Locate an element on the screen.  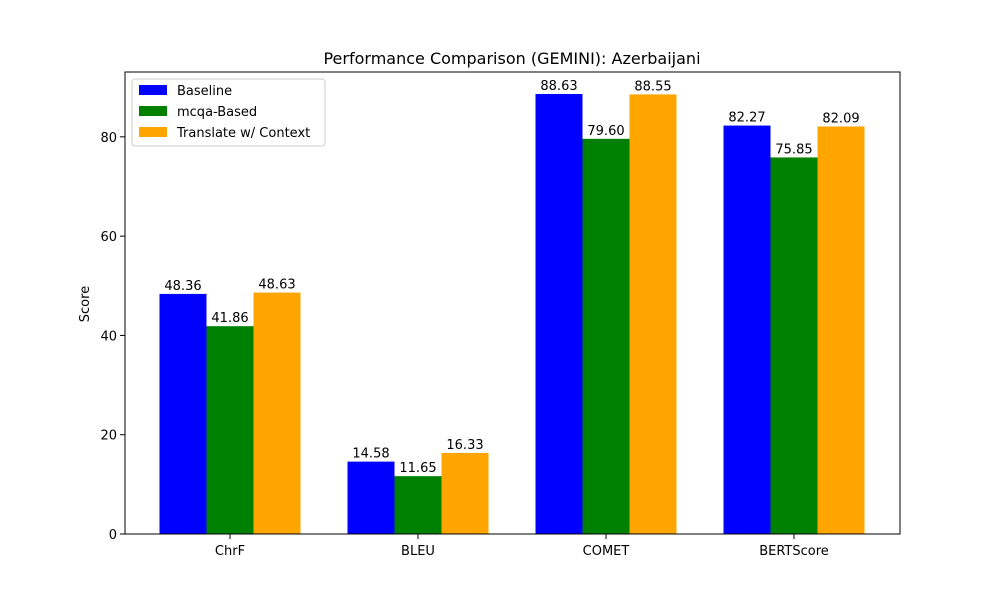
bar-baseline-chrf is located at coordinates (183, 413).